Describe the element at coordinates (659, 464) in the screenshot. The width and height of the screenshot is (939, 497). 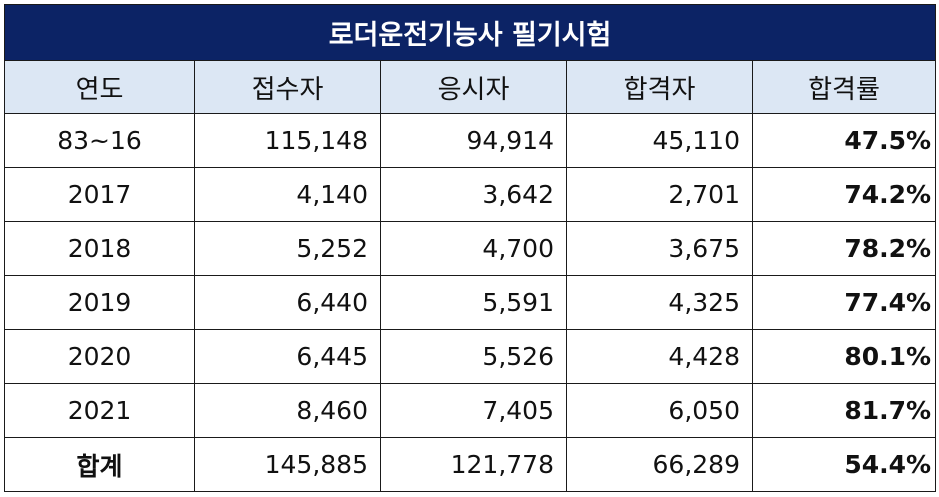
I see `total-passed-cell: 66,289` at that location.